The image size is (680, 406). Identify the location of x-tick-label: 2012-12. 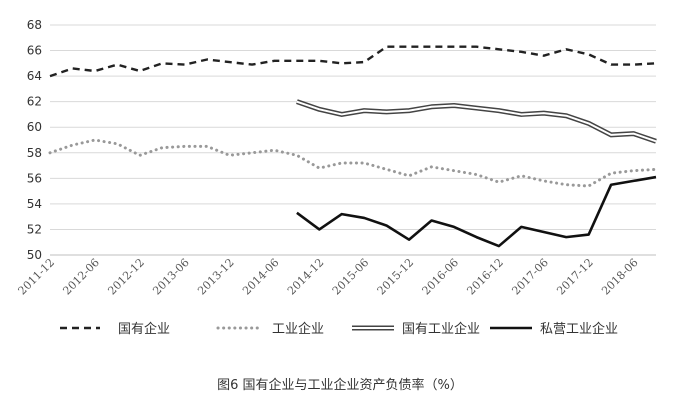
(126, 277).